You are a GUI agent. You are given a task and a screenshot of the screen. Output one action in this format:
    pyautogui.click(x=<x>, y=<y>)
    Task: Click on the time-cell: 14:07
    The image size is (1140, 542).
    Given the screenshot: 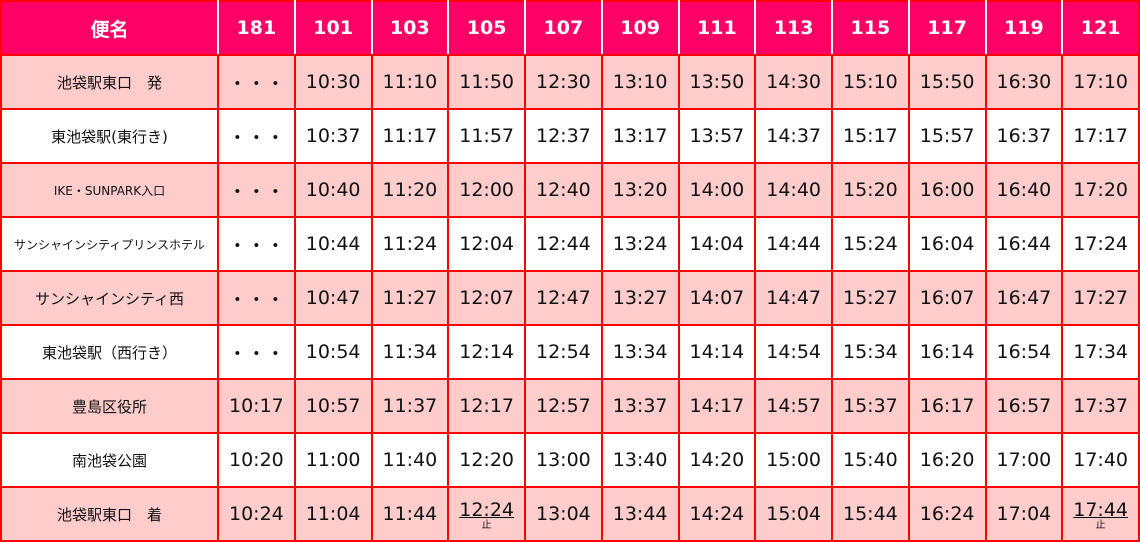 What is the action you would take?
    pyautogui.click(x=717, y=298)
    